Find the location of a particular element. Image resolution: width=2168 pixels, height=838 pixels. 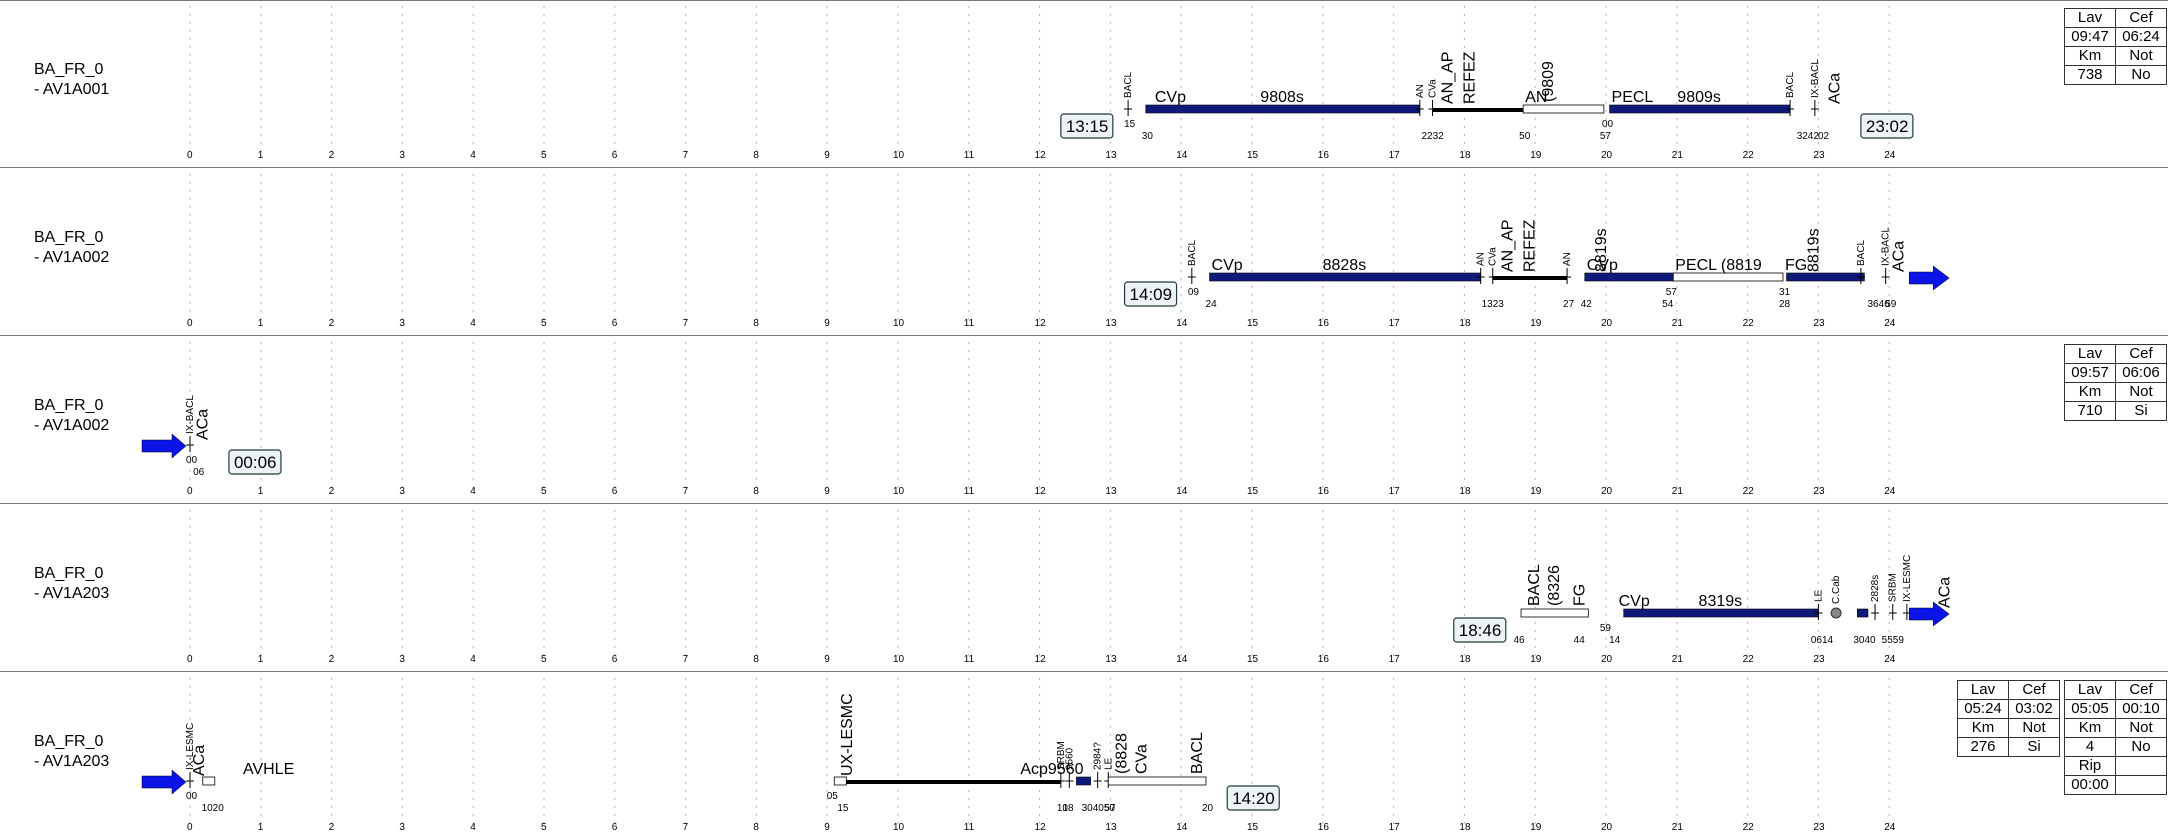

lane-subtitle: - AV1A001 is located at coordinates (72, 89).